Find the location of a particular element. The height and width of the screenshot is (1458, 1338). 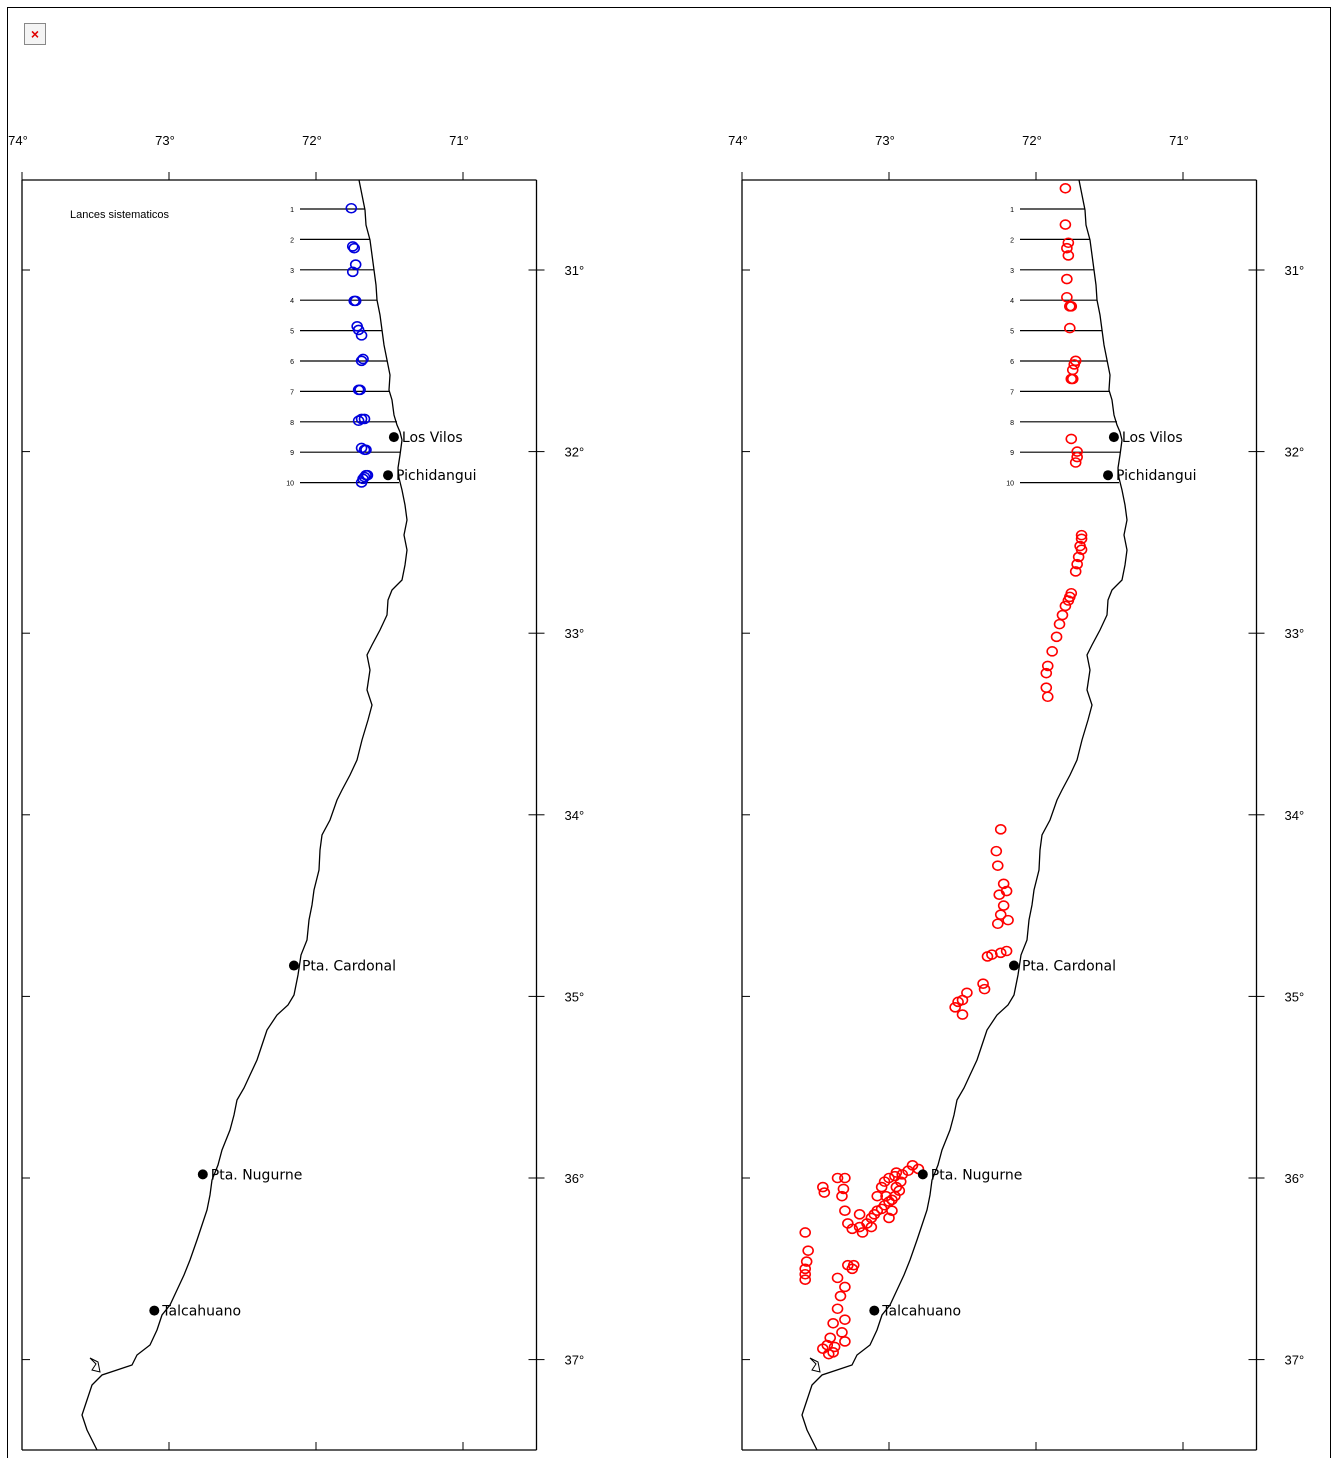

lat-tick-label: 33° is located at coordinates (575, 633).